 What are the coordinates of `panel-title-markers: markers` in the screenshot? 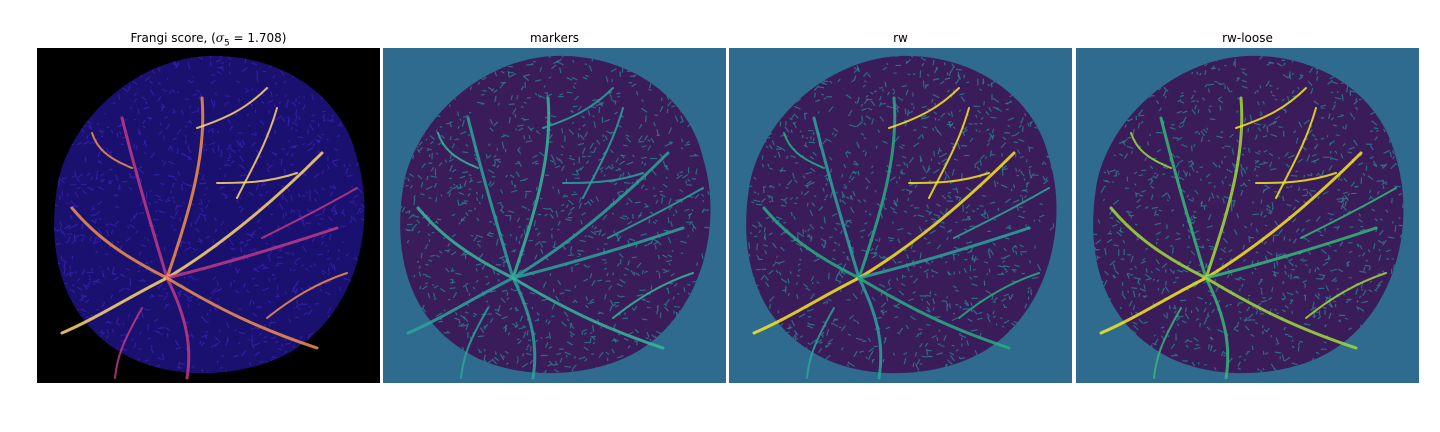 It's located at (554, 38).